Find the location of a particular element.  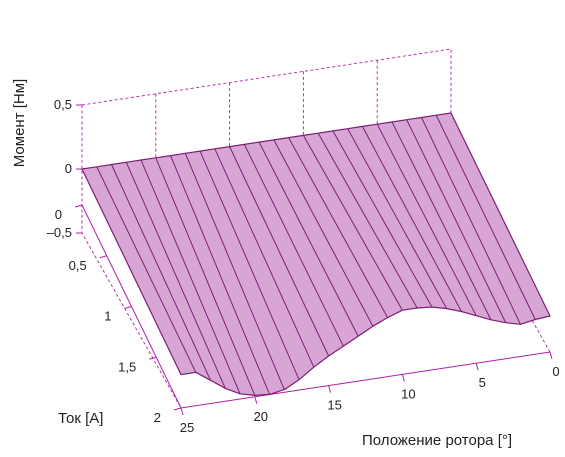

y-tick-label: 2 is located at coordinates (157, 417).